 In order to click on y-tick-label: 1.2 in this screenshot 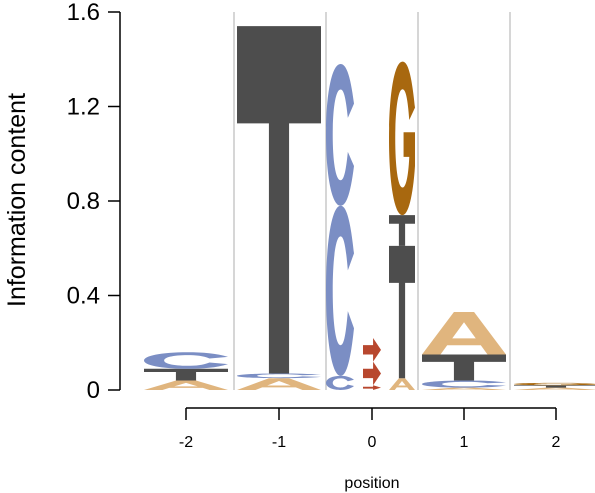, I will do `click(83, 107)`.